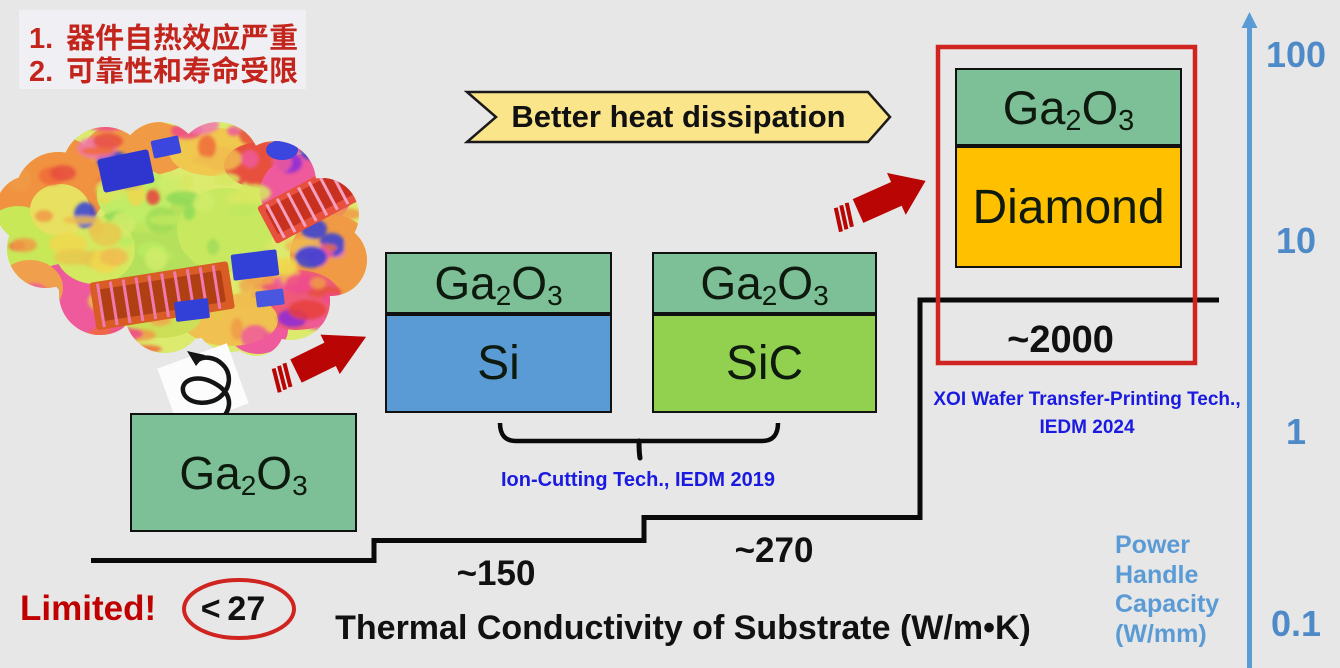  What do you see at coordinates (41, 72) in the screenshot?
I see `svg-text: 2.` at bounding box center [41, 72].